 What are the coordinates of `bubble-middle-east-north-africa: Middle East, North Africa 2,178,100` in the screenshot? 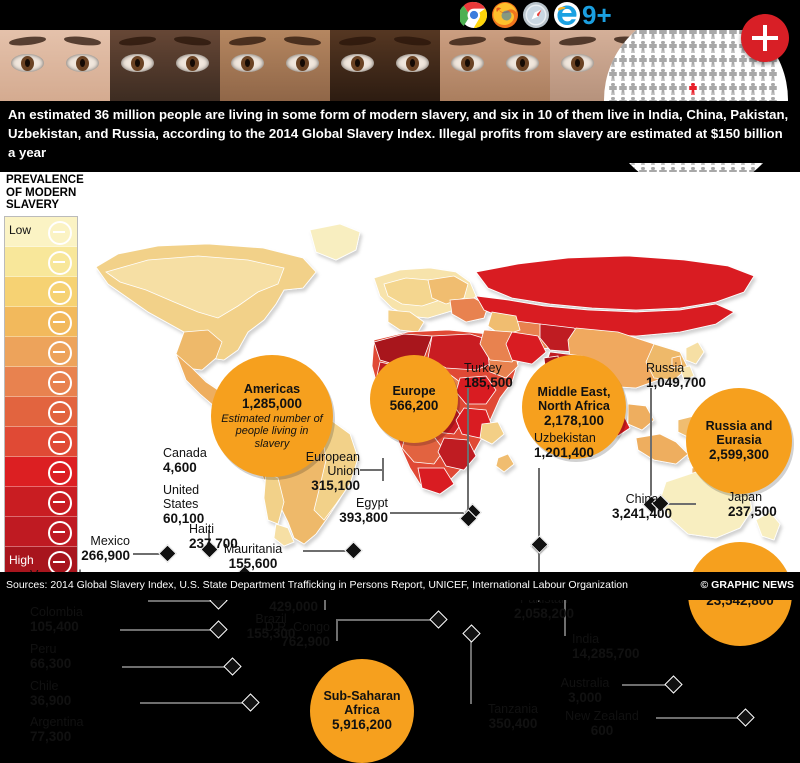 It's located at (574, 407).